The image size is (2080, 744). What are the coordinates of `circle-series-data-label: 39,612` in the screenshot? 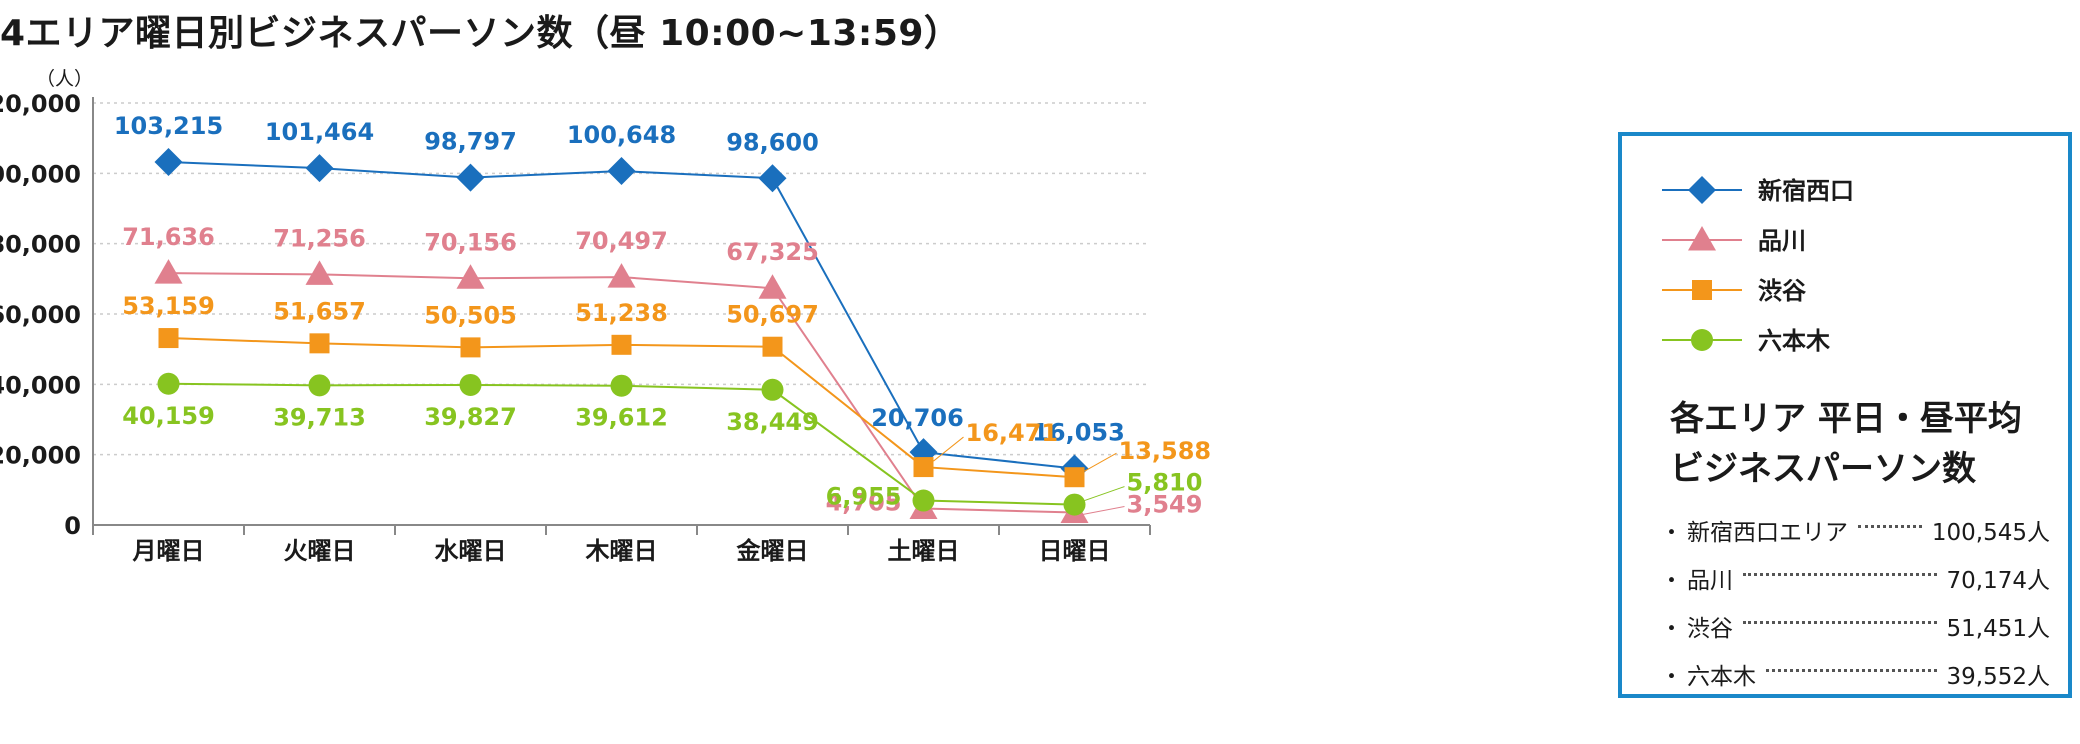 It's located at (621, 418).